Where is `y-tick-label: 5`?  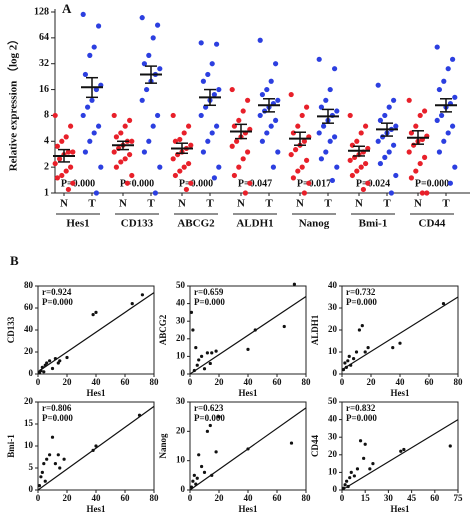
y-tick-label: 5 is located at coordinates (31, 467).